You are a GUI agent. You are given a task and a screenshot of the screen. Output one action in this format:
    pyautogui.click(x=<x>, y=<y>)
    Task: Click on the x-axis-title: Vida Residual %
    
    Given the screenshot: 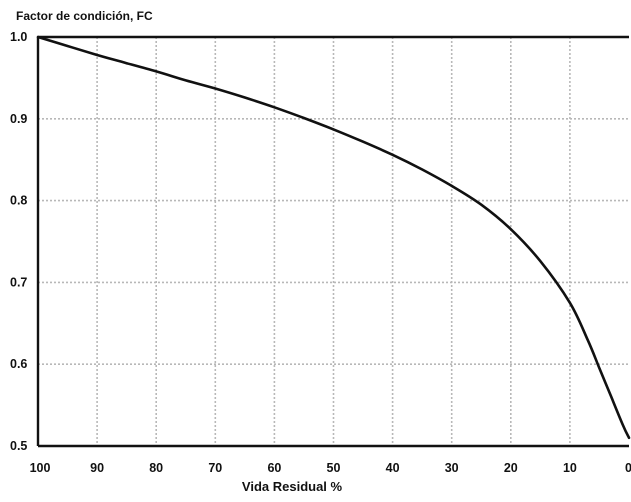 What is the action you would take?
    pyautogui.click(x=292, y=486)
    